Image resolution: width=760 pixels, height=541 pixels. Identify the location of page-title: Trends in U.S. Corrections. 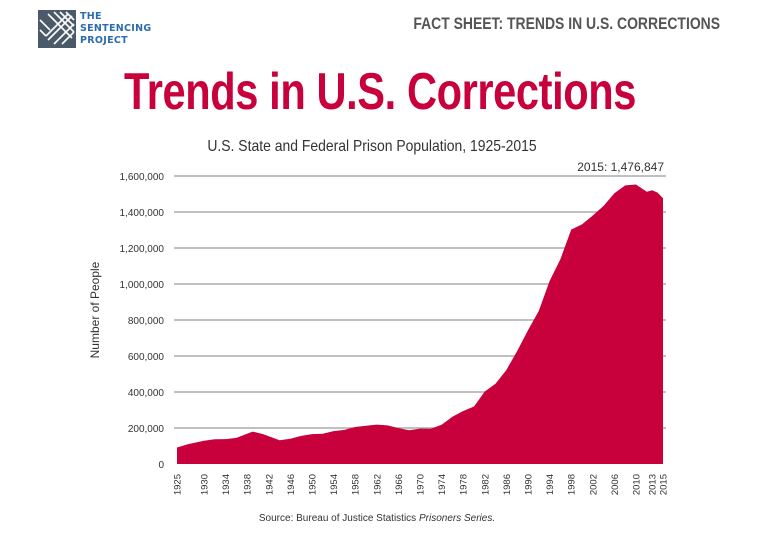
(380, 92).